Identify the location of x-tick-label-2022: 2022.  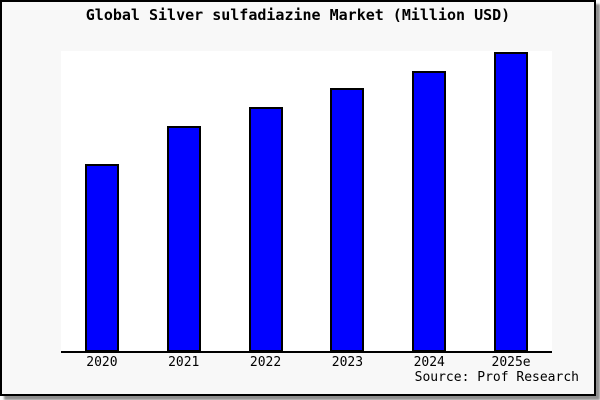
(265, 362).